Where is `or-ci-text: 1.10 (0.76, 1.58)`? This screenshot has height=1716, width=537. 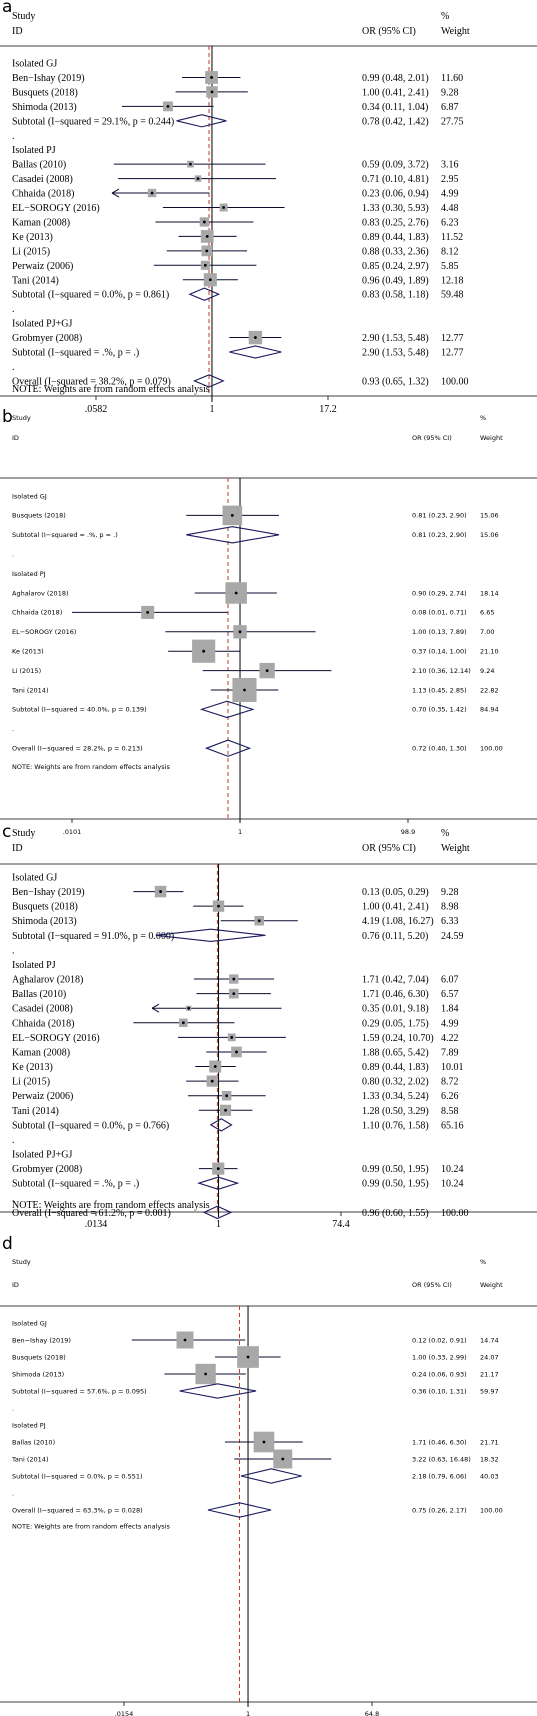 or-ci-text: 1.10 (0.76, 1.58) is located at coordinates (395, 1125).